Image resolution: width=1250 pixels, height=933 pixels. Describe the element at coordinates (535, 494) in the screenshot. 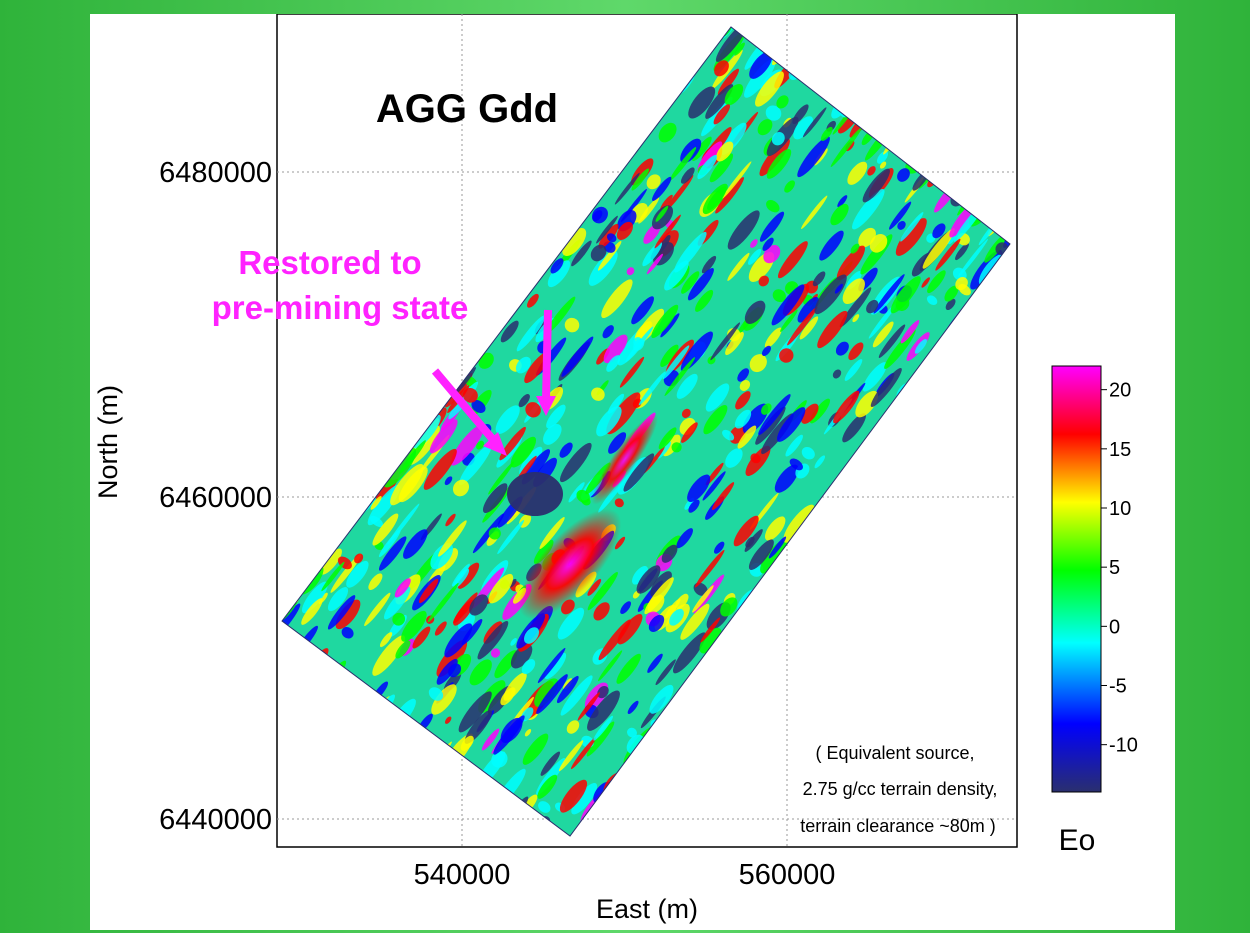

I see `dark-low-zone` at that location.